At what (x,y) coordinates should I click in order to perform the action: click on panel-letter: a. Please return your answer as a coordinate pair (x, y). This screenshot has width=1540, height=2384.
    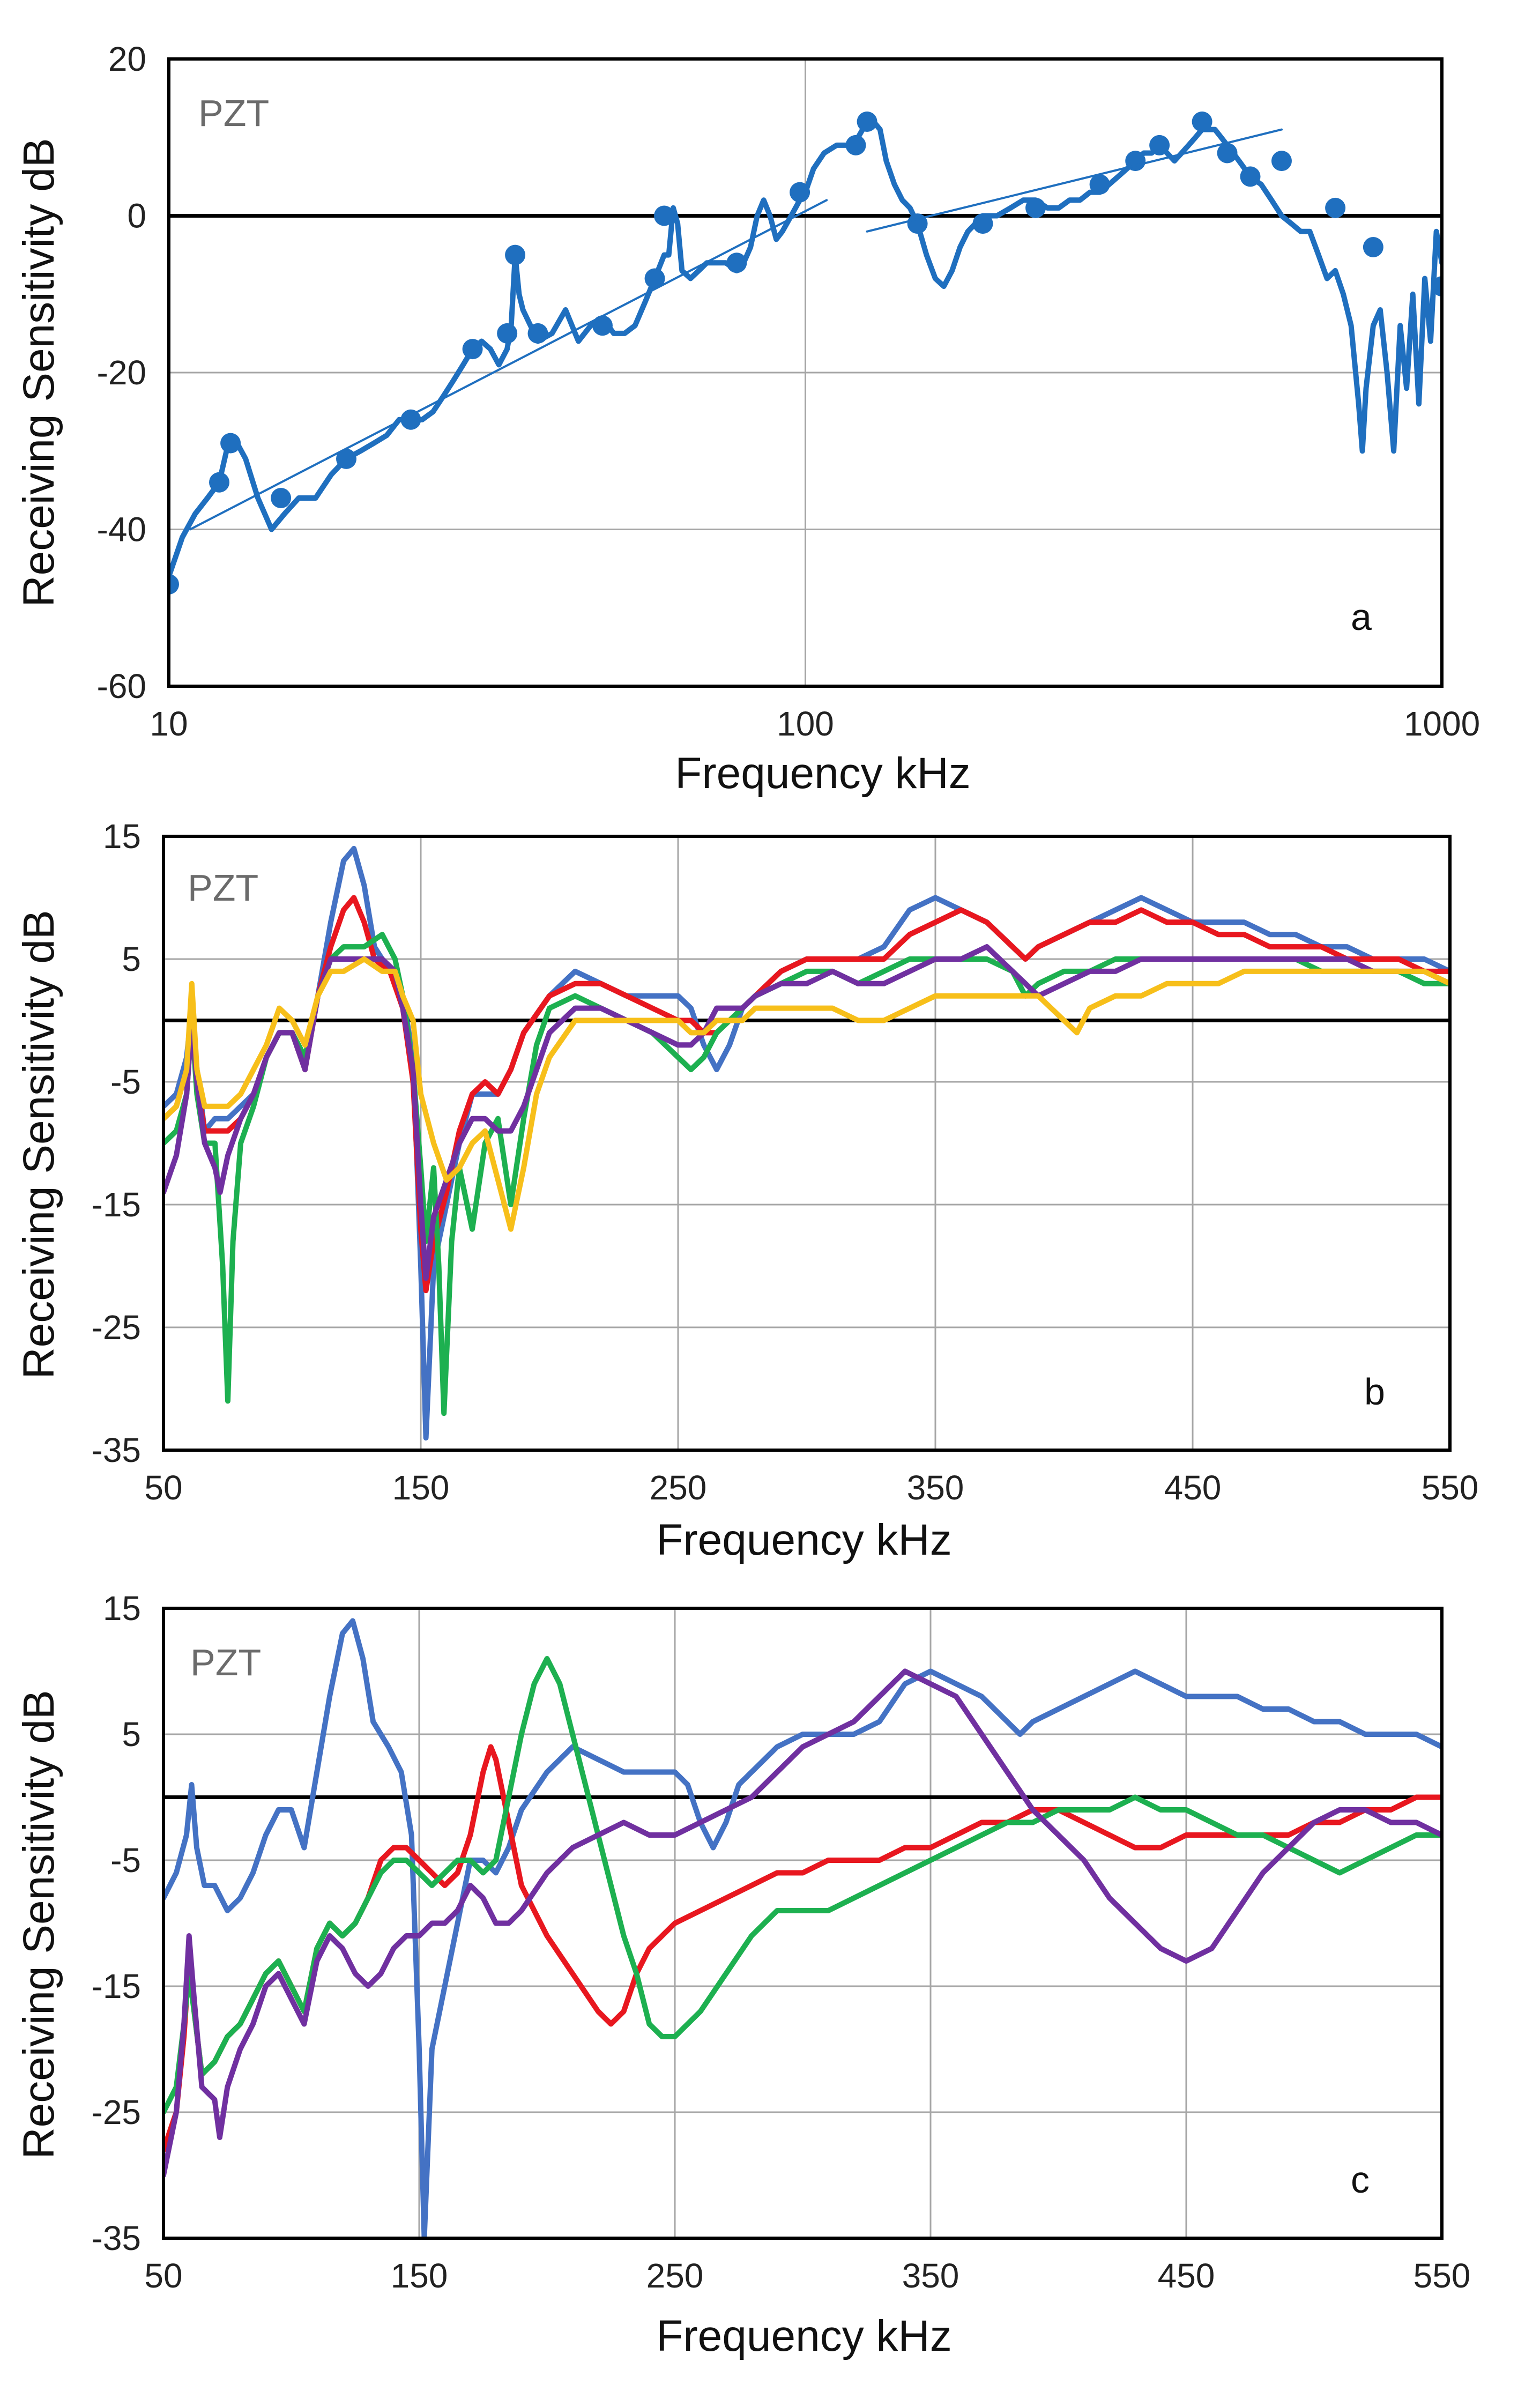
    Looking at the image, I should click on (1361, 617).